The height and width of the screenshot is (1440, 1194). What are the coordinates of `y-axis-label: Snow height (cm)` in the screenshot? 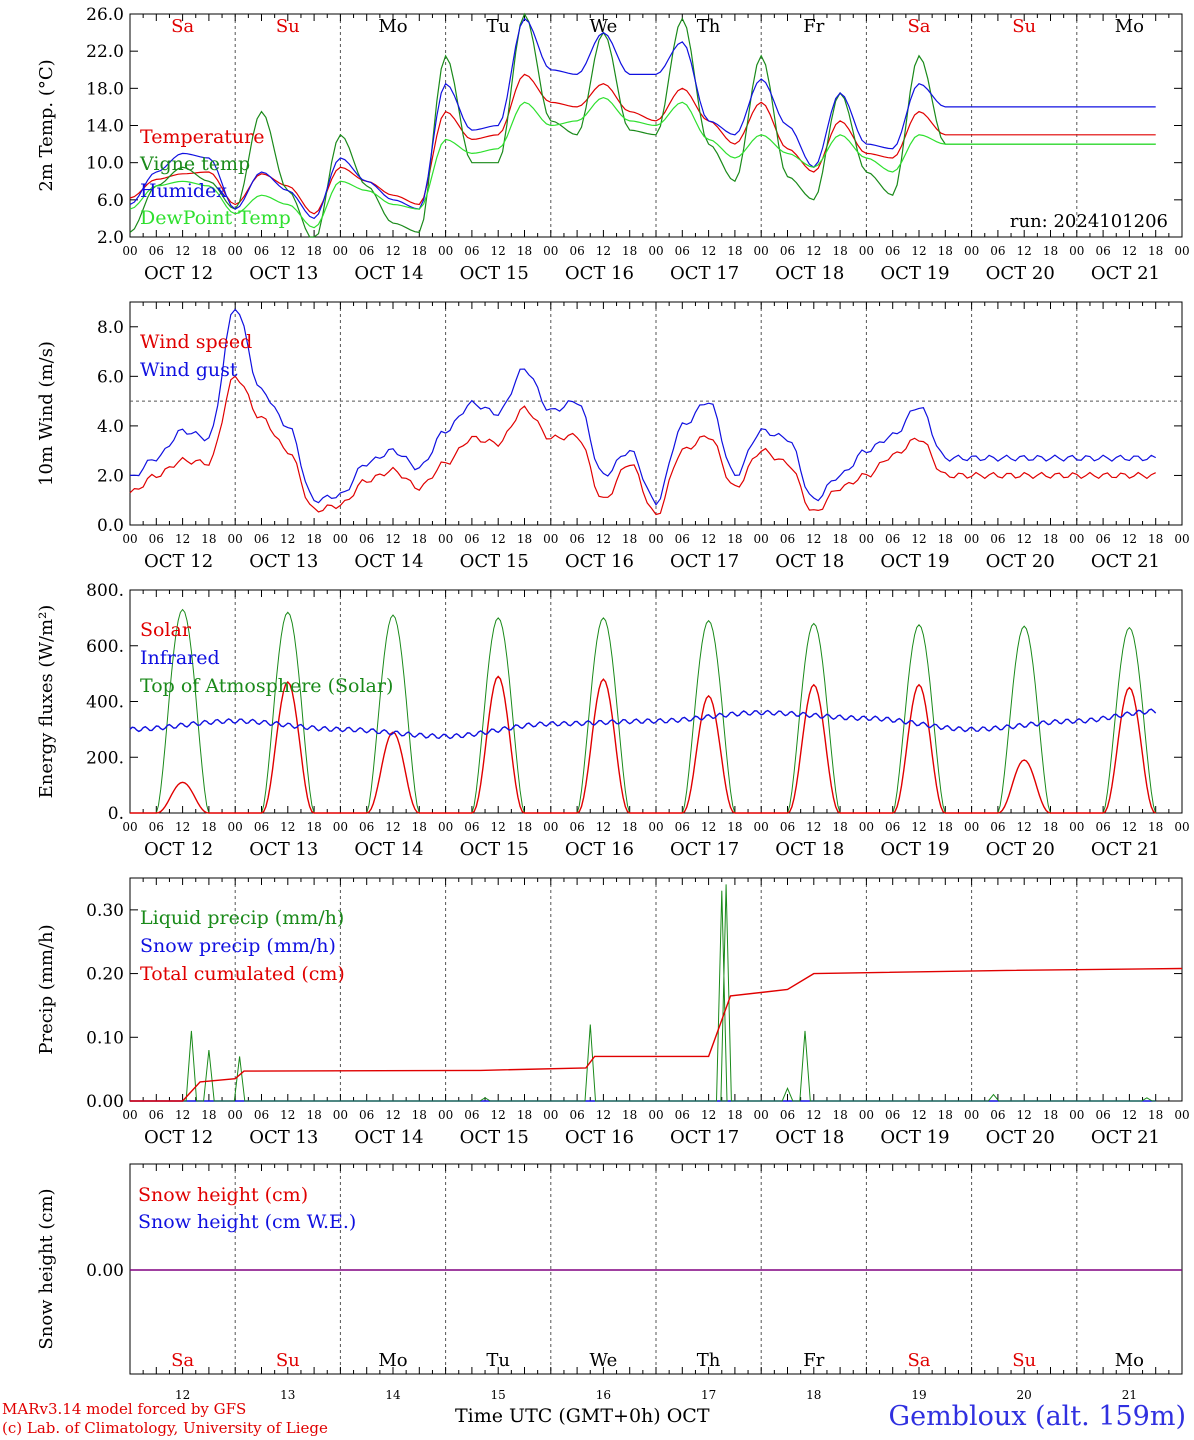 It's located at (46, 1268).